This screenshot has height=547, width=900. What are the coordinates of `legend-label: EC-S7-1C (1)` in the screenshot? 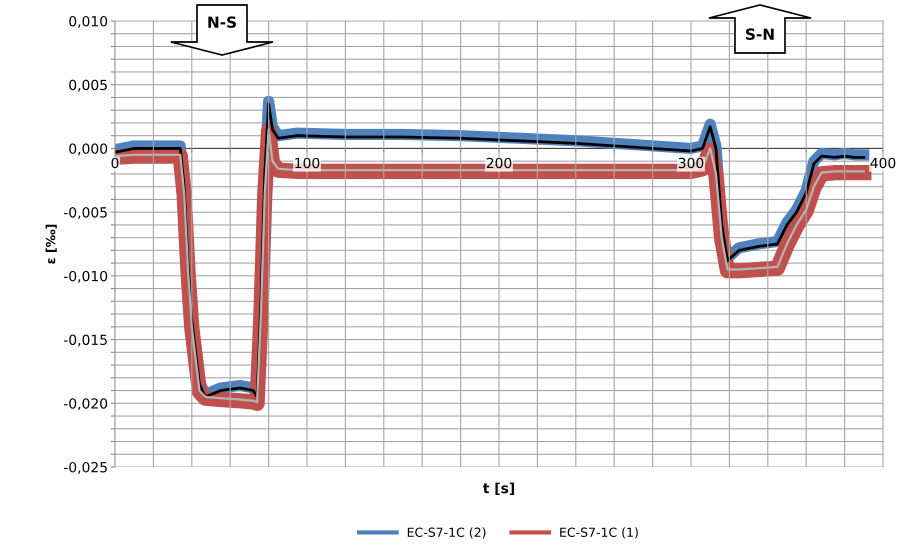 It's located at (599, 532).